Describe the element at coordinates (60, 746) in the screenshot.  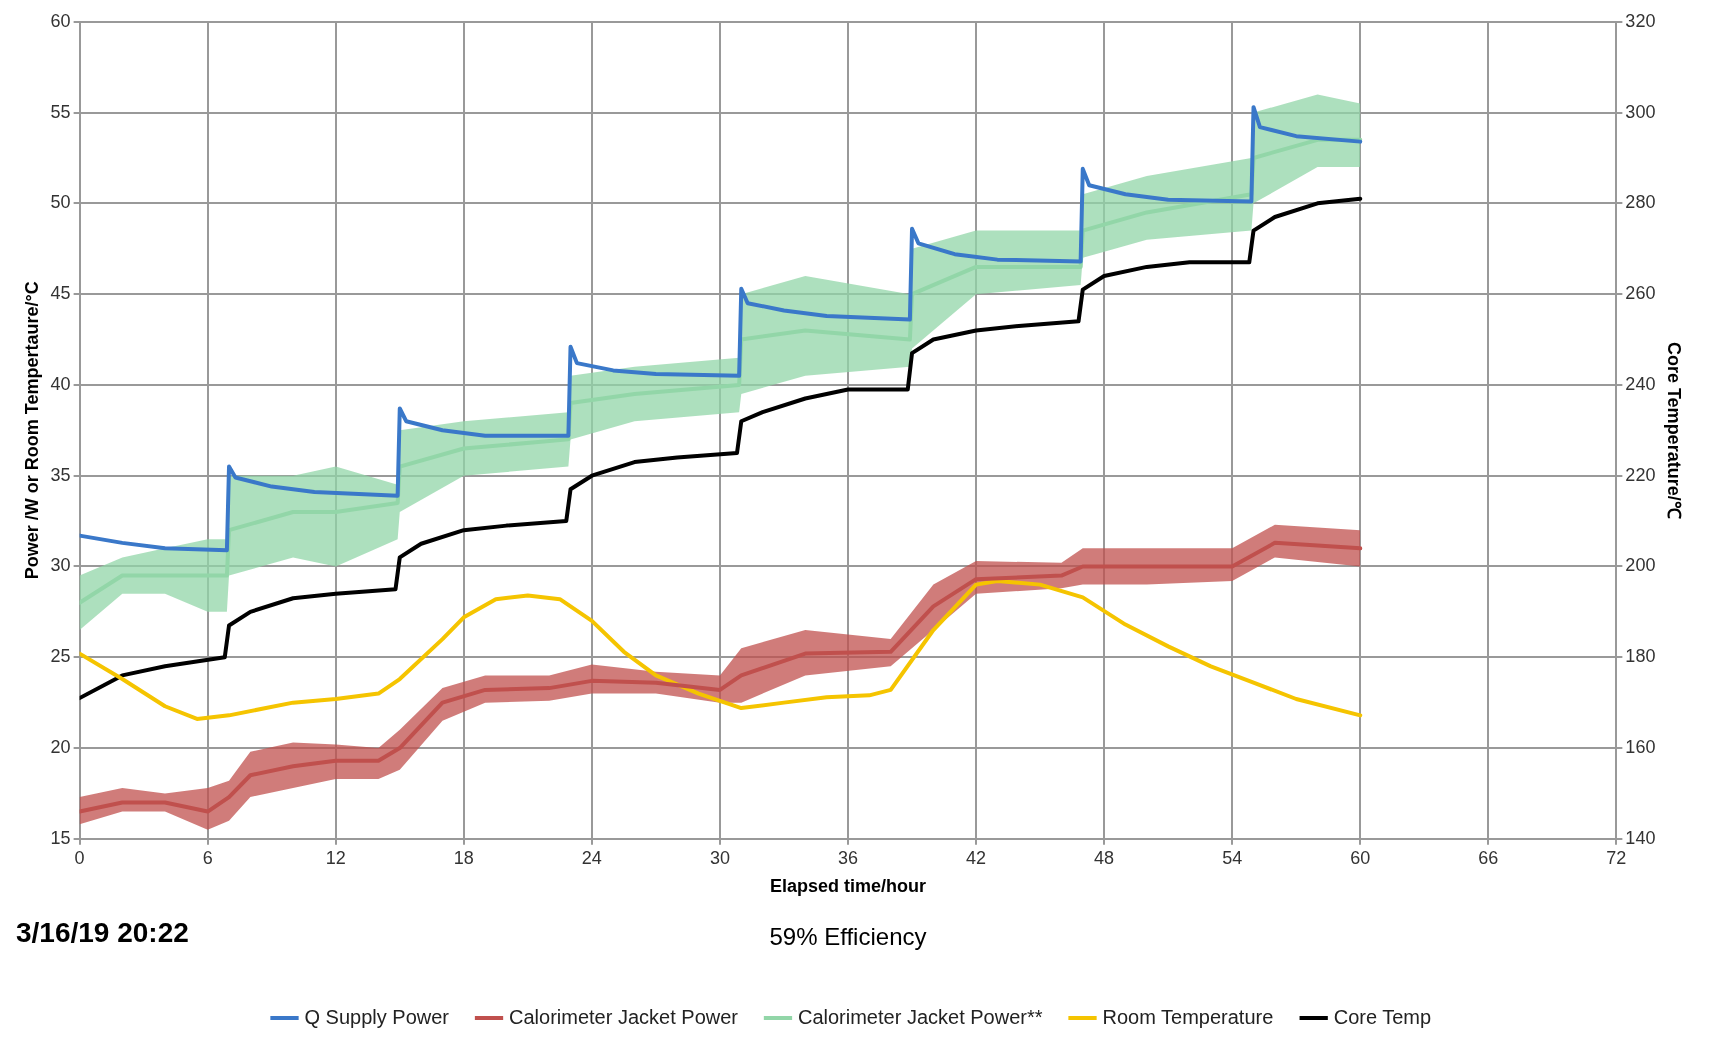
I see `y-tick-label: 20` at that location.